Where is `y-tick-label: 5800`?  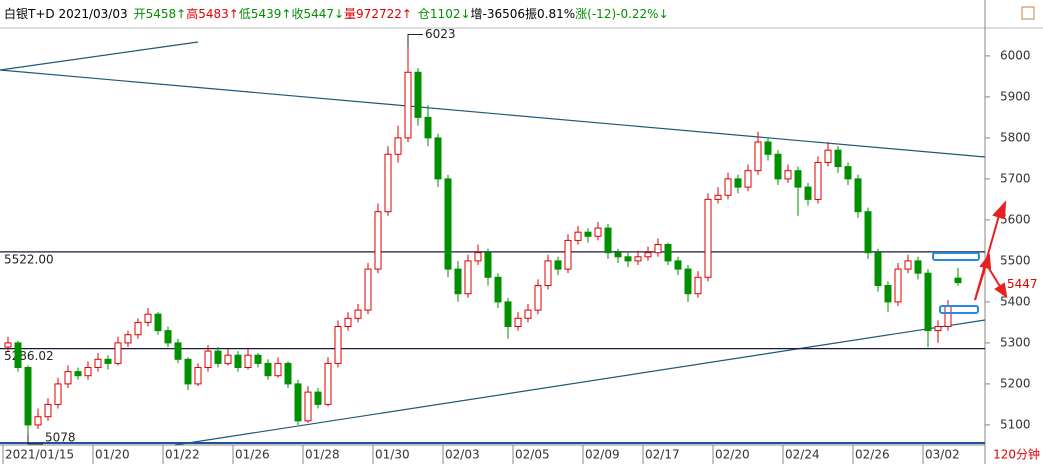 y-tick-label: 5800 is located at coordinates (1015, 137).